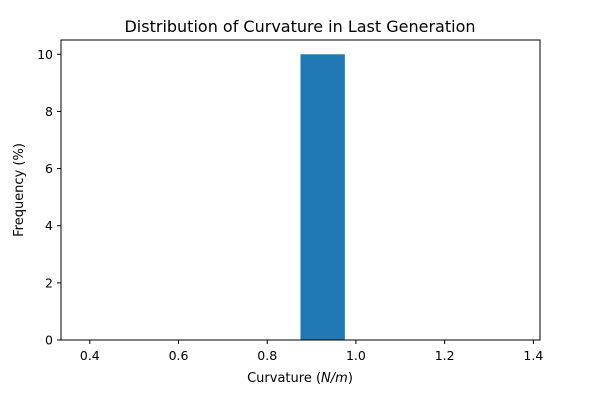 Image resolution: width=600 pixels, height=405 pixels. Describe the element at coordinates (90, 355) in the screenshot. I see `x-tick-label: 0.4` at that location.